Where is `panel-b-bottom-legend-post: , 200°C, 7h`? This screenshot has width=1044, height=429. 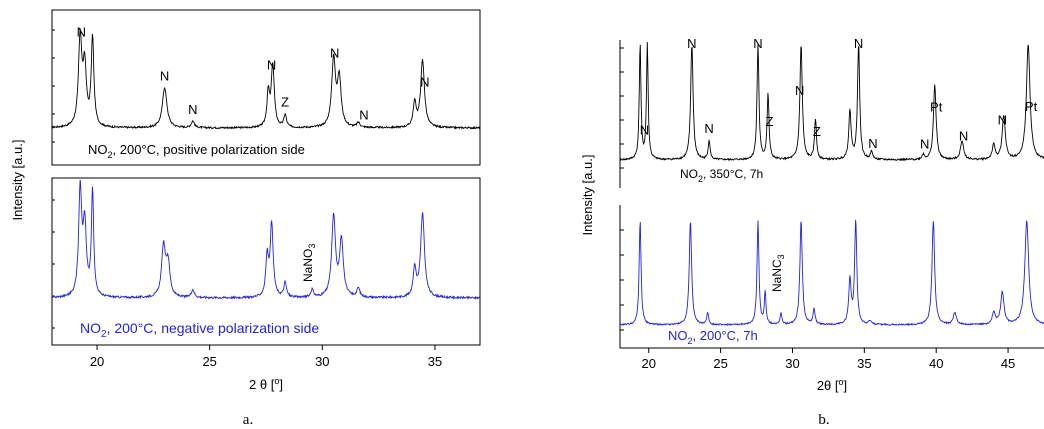
panel-b-bottom-legend-post: , 200°C, 7h is located at coordinates (725, 335).